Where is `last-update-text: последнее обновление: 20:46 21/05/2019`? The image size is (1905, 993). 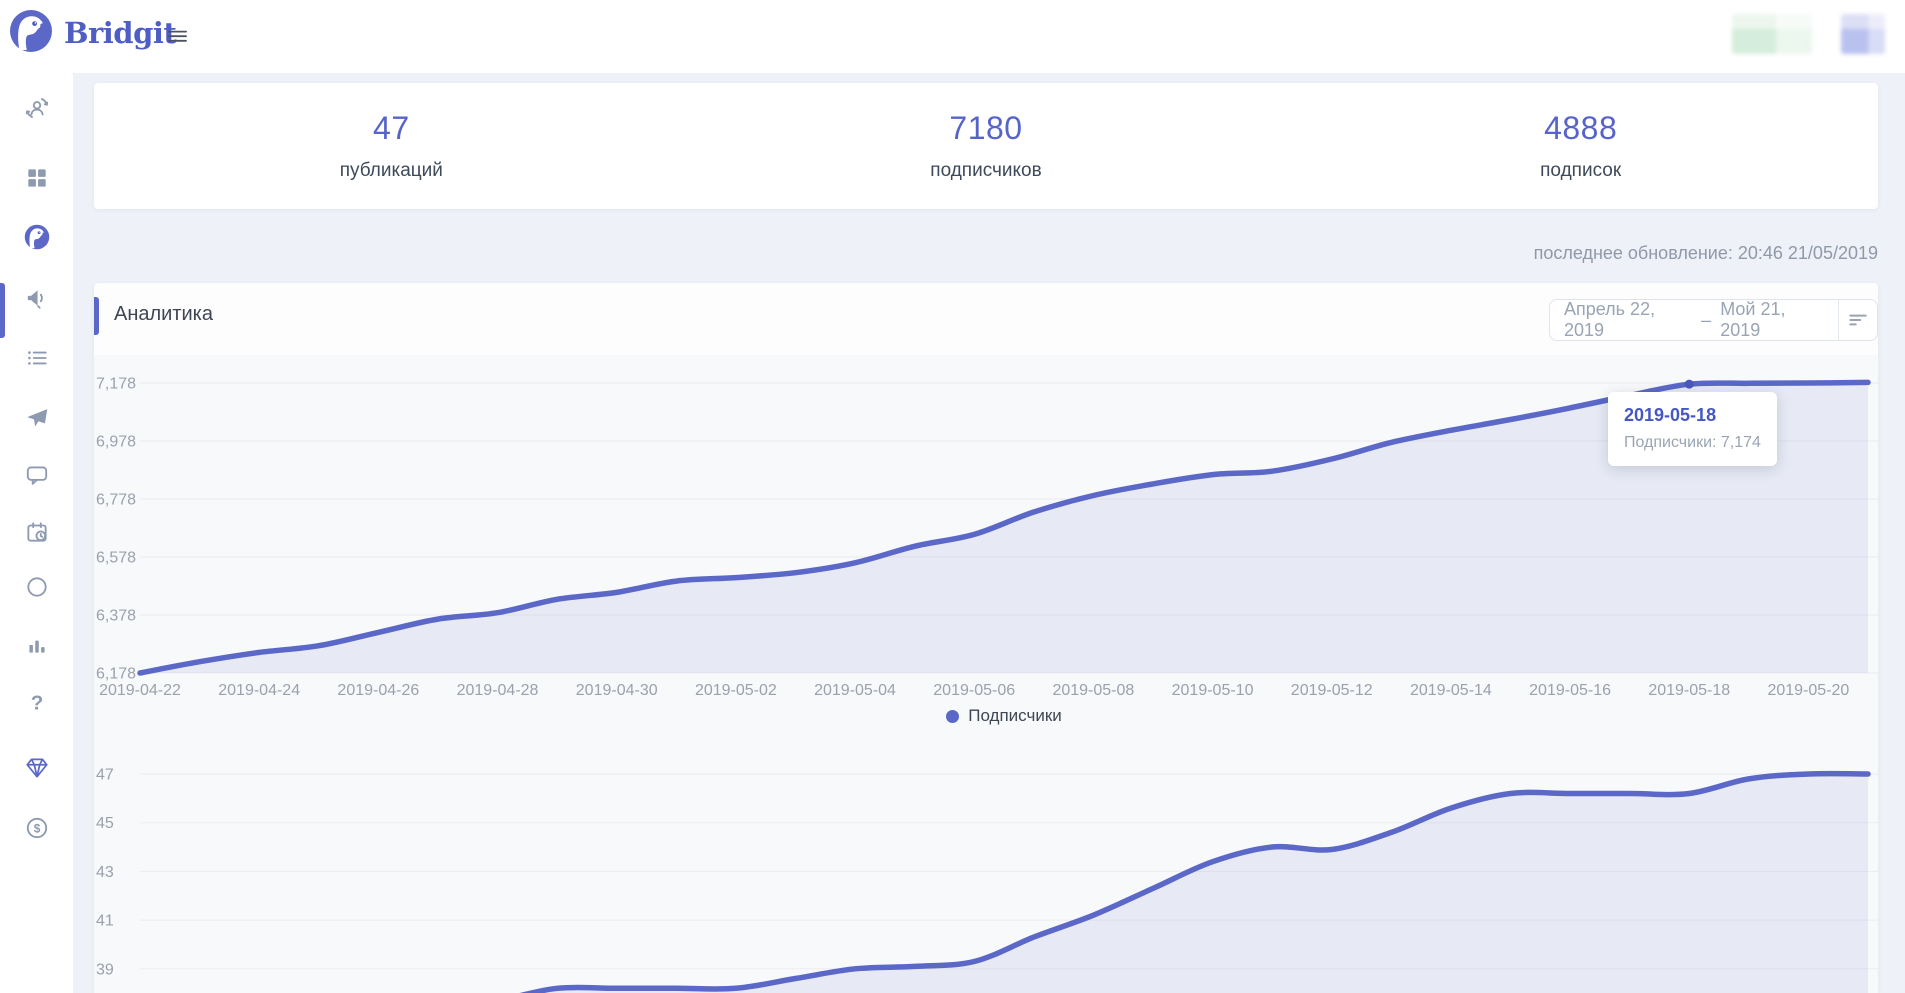
last-update-text: последнее обновление: 20:46 21/05/2019 is located at coordinates (1705, 253).